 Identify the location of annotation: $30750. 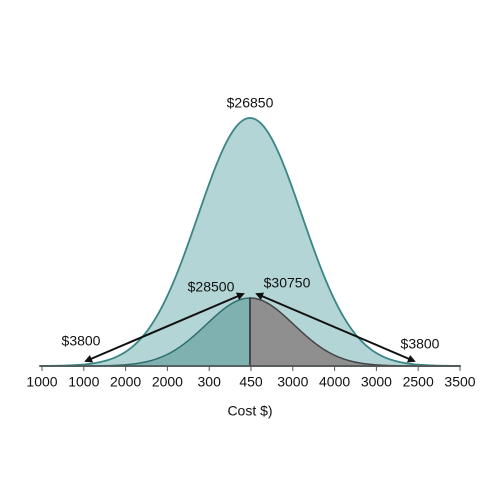
(287, 283).